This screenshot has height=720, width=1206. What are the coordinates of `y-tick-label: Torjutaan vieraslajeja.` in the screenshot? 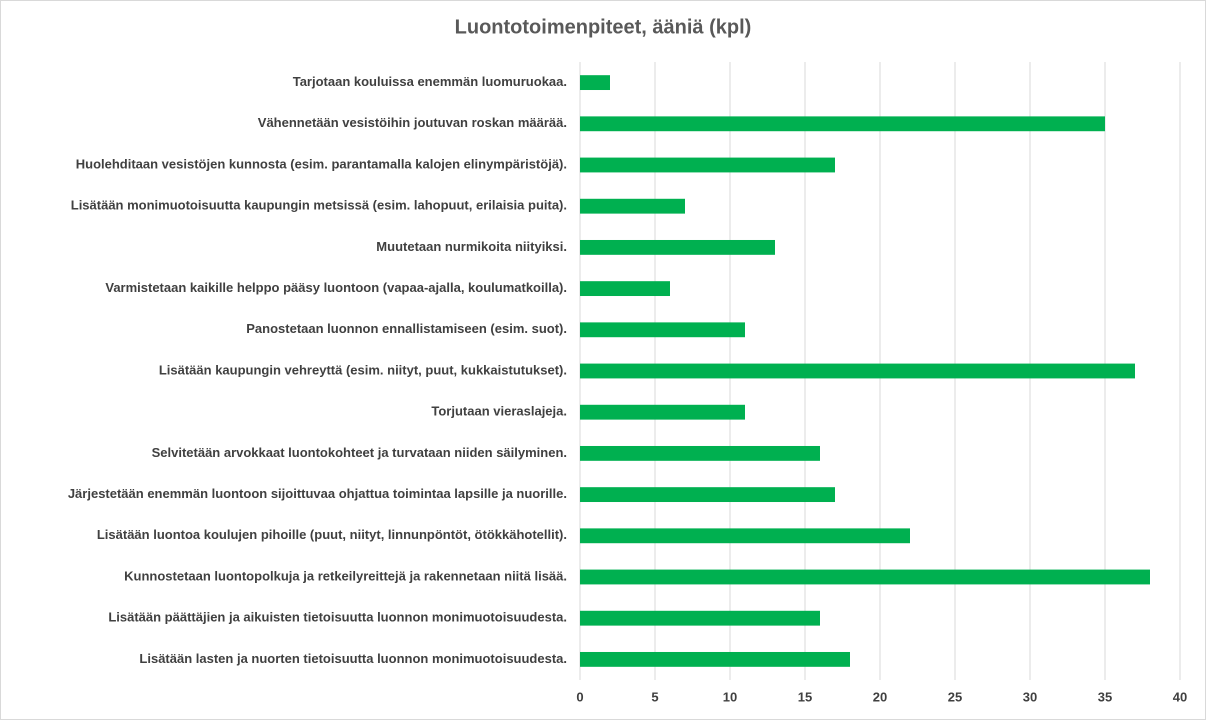 It's located at (499, 411).